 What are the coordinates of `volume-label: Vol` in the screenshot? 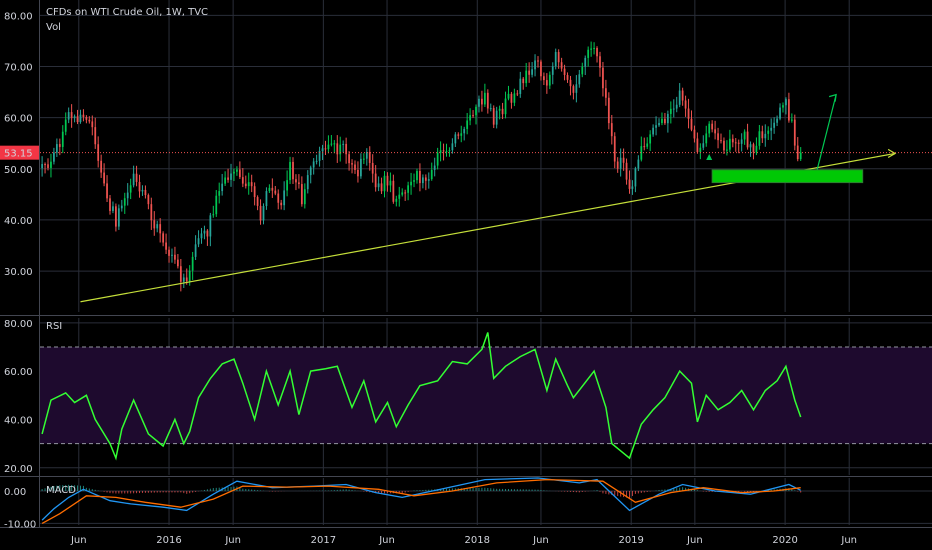 It's located at (53, 27).